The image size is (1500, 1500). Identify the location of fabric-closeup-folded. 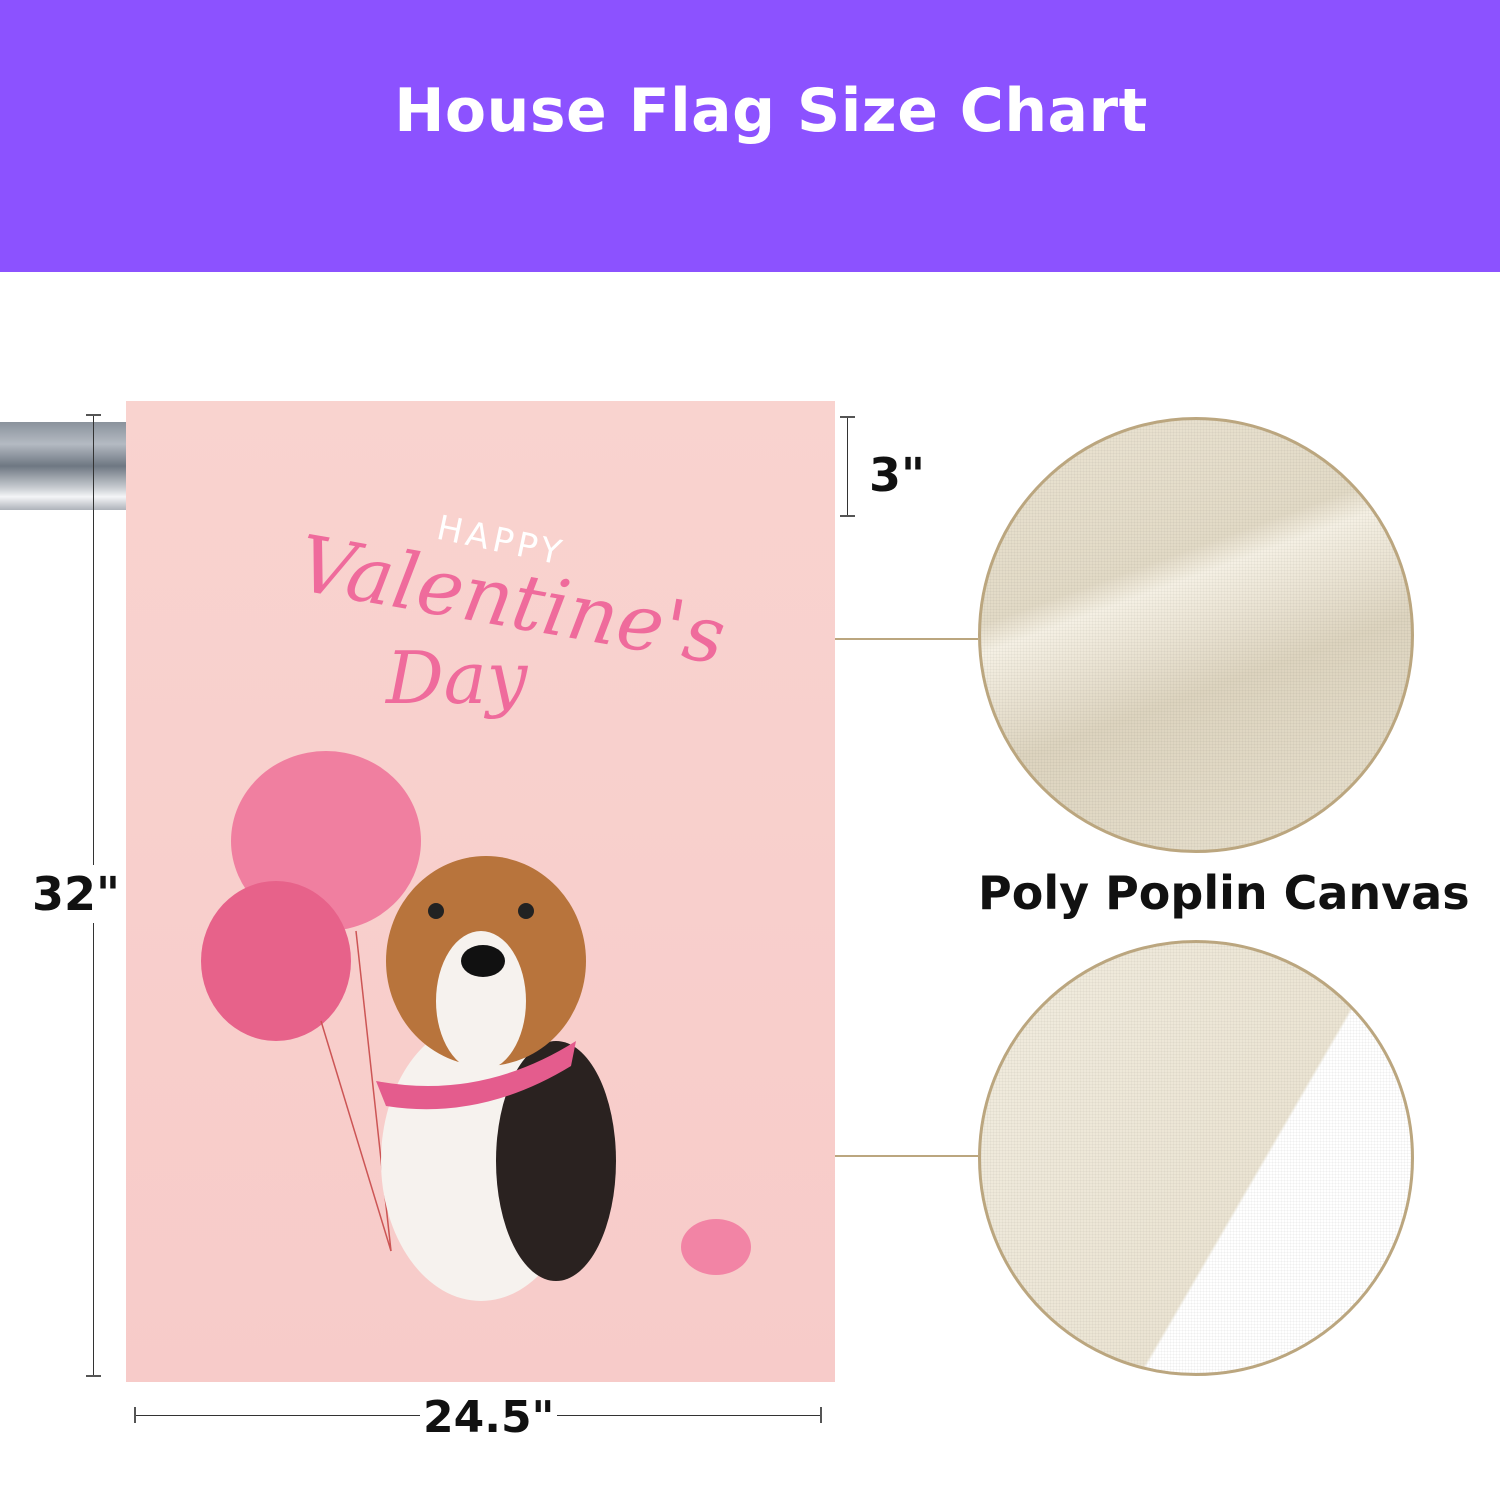
(1196, 635).